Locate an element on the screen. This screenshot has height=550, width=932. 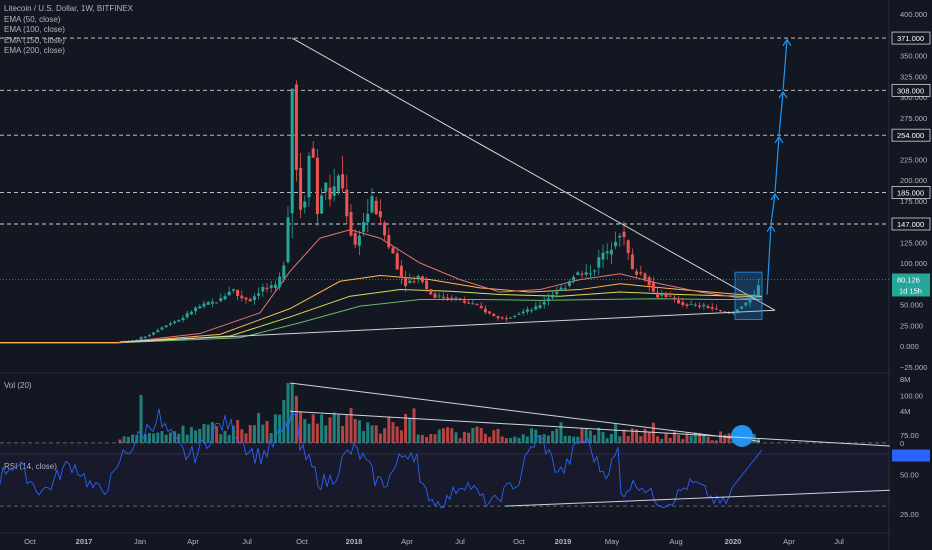
rsi-tick: 75.00 is located at coordinates (909, 435).